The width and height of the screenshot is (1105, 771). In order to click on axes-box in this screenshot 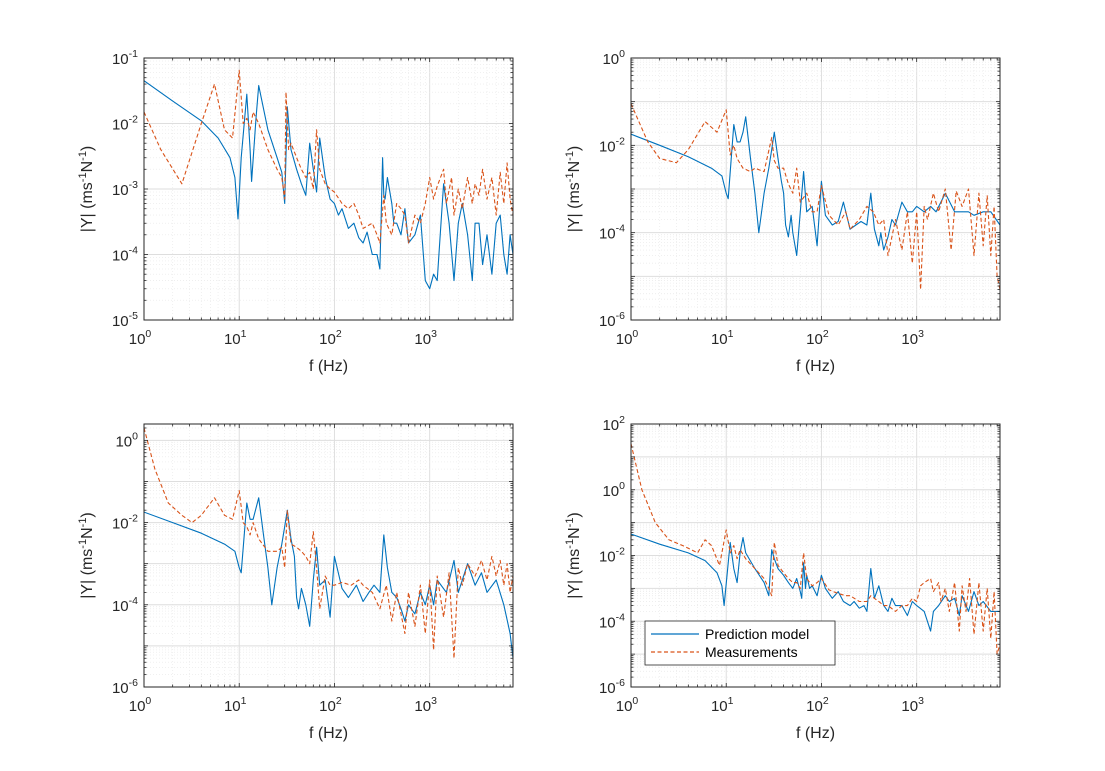, I will do `click(328, 555)`.